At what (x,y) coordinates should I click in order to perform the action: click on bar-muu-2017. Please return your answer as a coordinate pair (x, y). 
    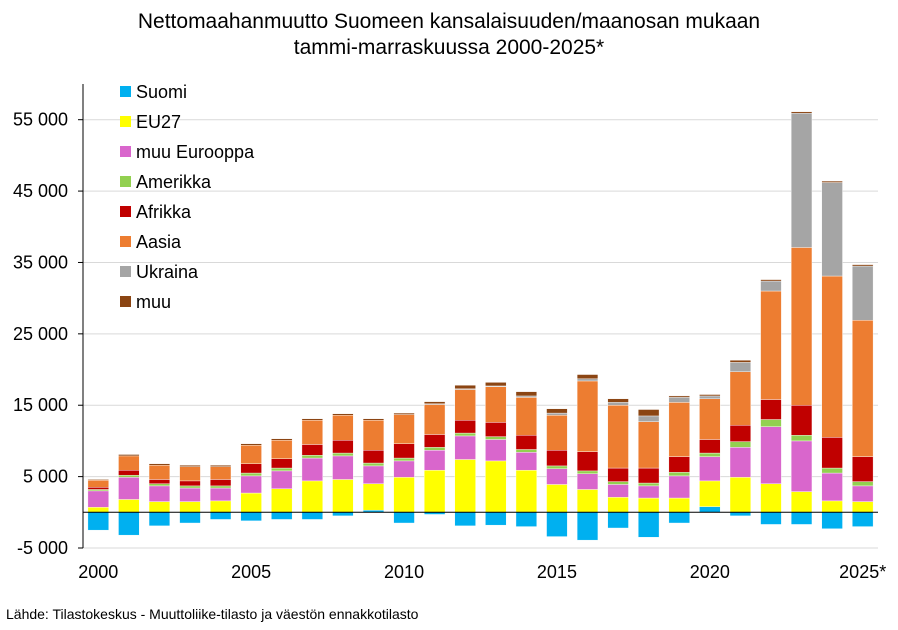
    Looking at the image, I should click on (618, 400).